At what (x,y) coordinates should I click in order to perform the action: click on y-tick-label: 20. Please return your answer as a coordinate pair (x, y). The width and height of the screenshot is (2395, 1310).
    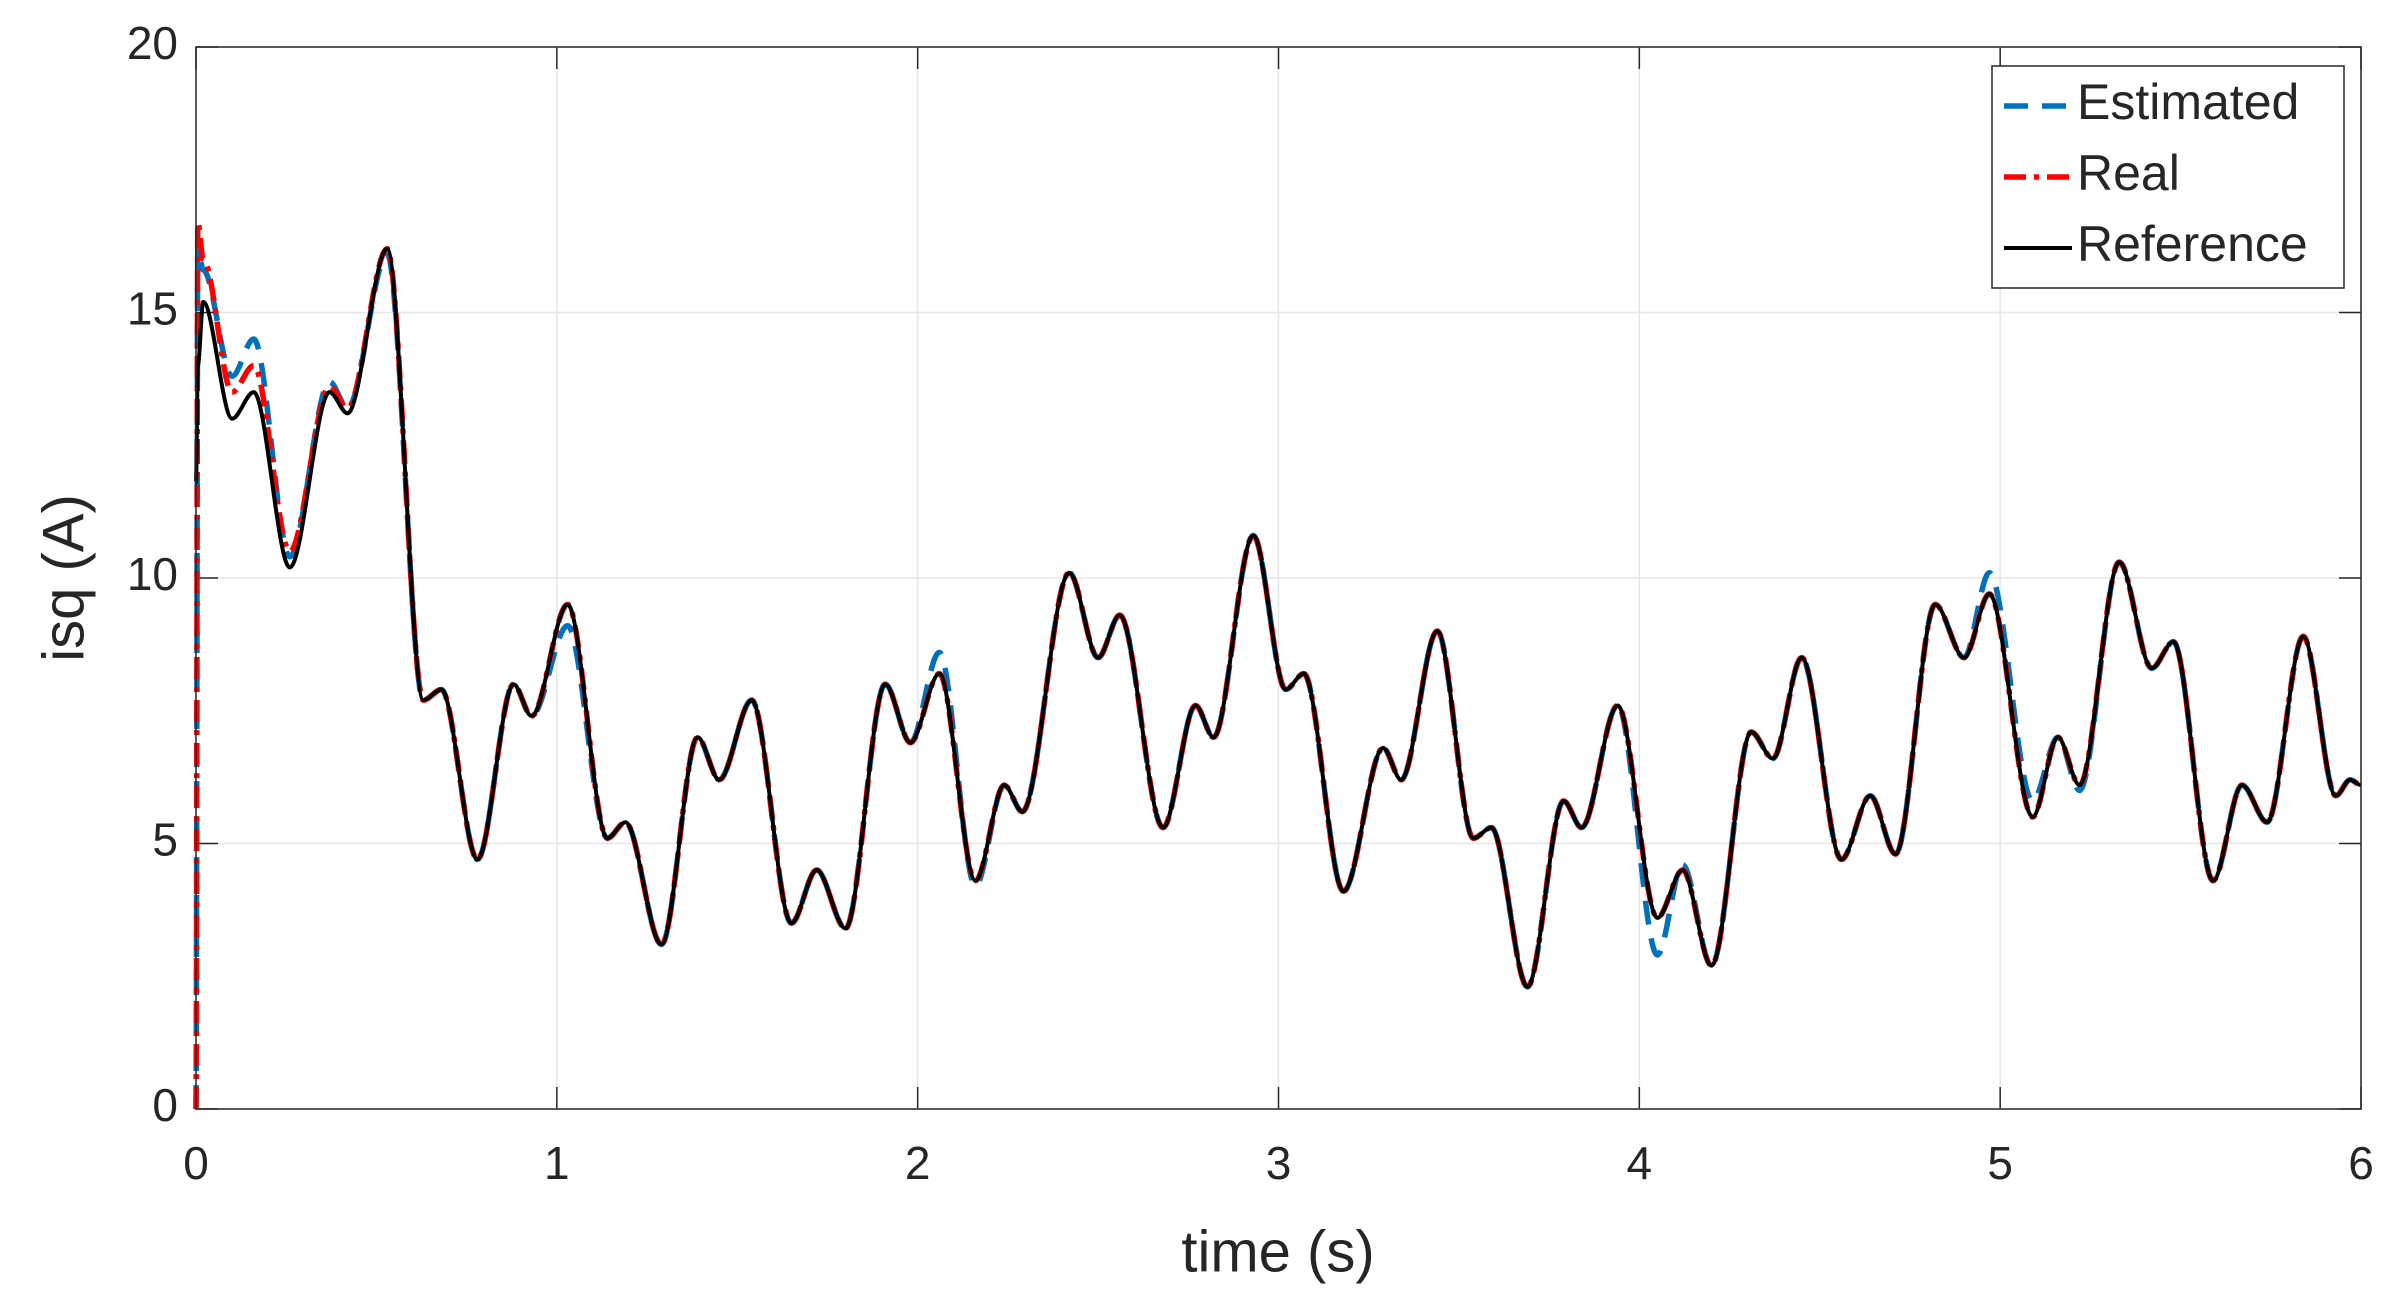
    Looking at the image, I should click on (152, 43).